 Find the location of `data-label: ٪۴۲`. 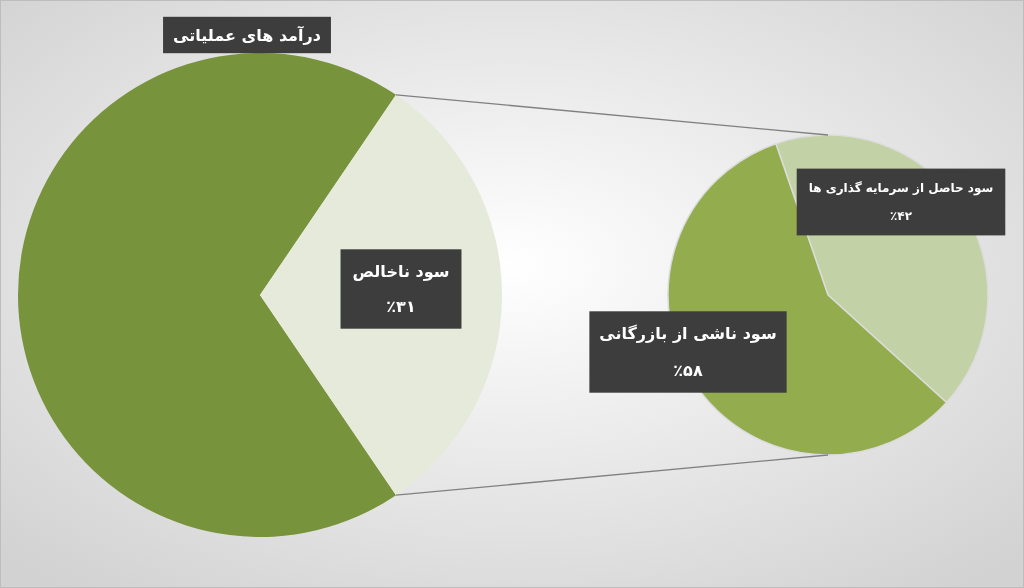

data-label: ٪۴۲ is located at coordinates (901, 216).